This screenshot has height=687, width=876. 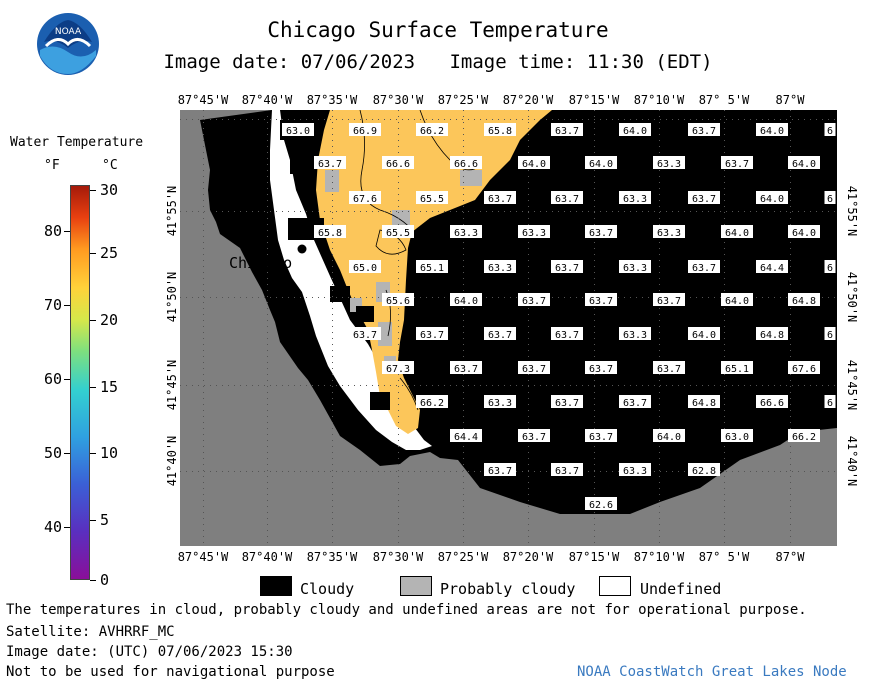 I want to click on lat-label-left-0: 41°55'N, so click(x=172, y=211).